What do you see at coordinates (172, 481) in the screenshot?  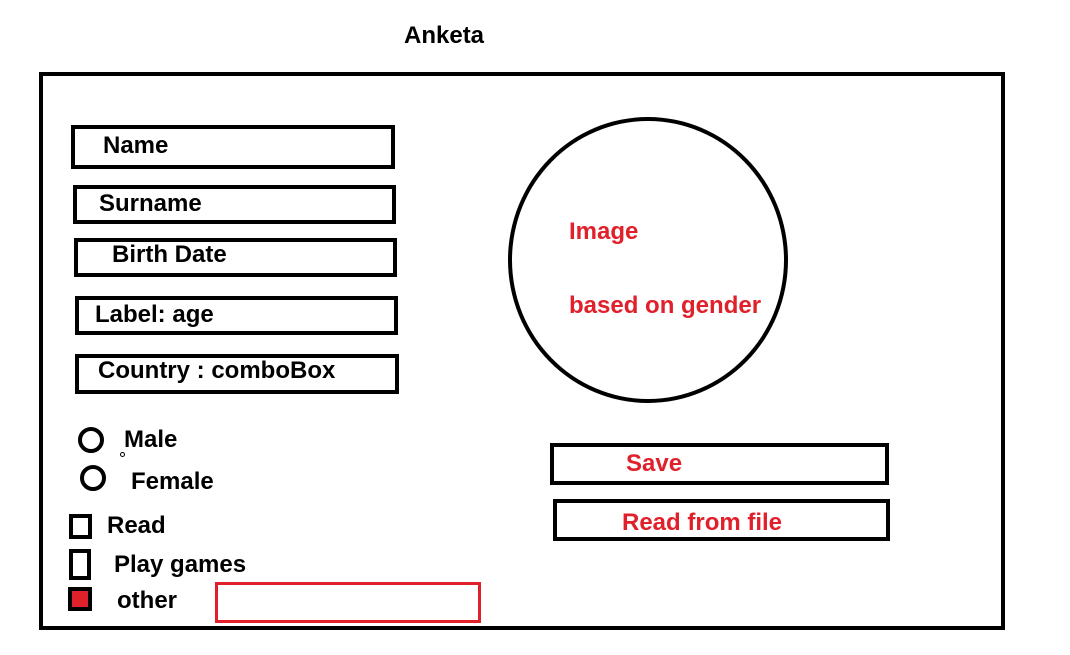 I see `female-label: Female` at bounding box center [172, 481].